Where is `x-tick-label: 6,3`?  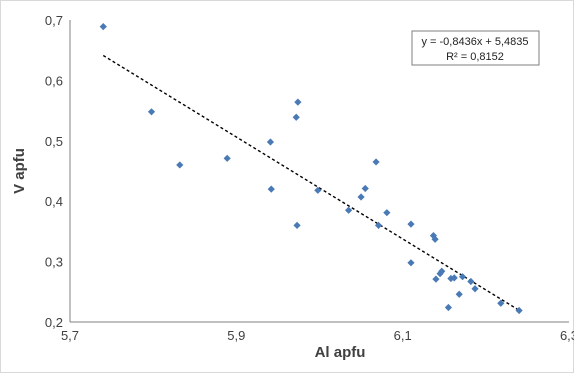
x-tick-label: 6,3 is located at coordinates (567, 335).